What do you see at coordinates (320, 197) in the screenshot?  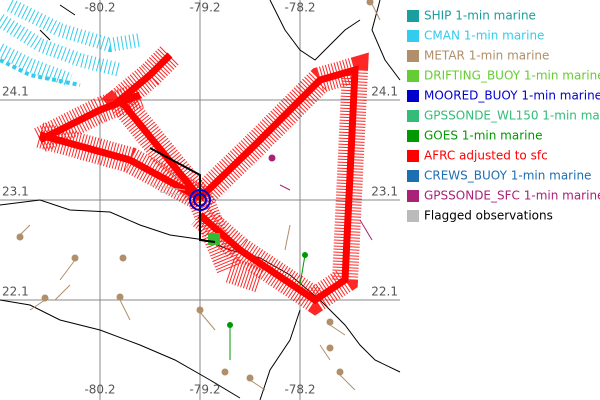 I see `gpssonde-sfc-observations` at bounding box center [320, 197].